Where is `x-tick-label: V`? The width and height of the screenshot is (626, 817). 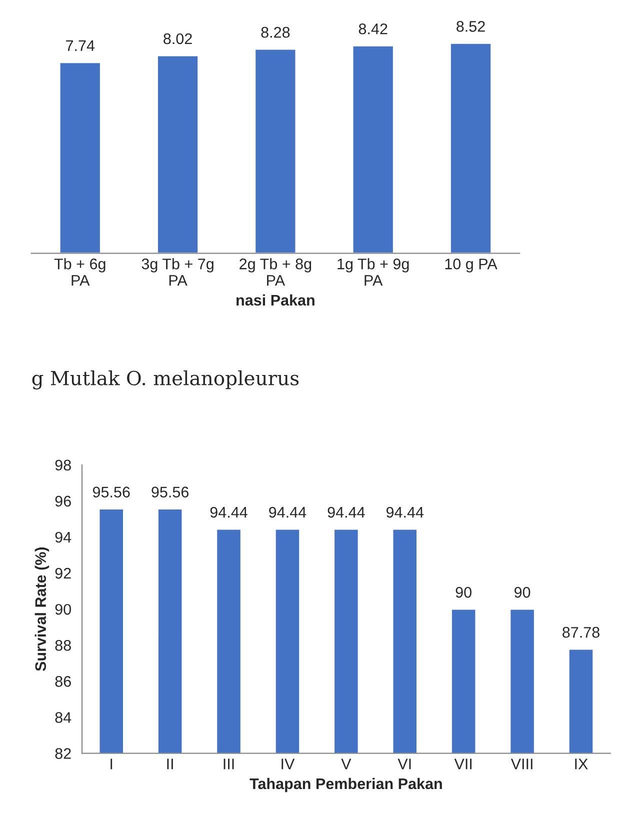 x-tick-label: V is located at coordinates (346, 764).